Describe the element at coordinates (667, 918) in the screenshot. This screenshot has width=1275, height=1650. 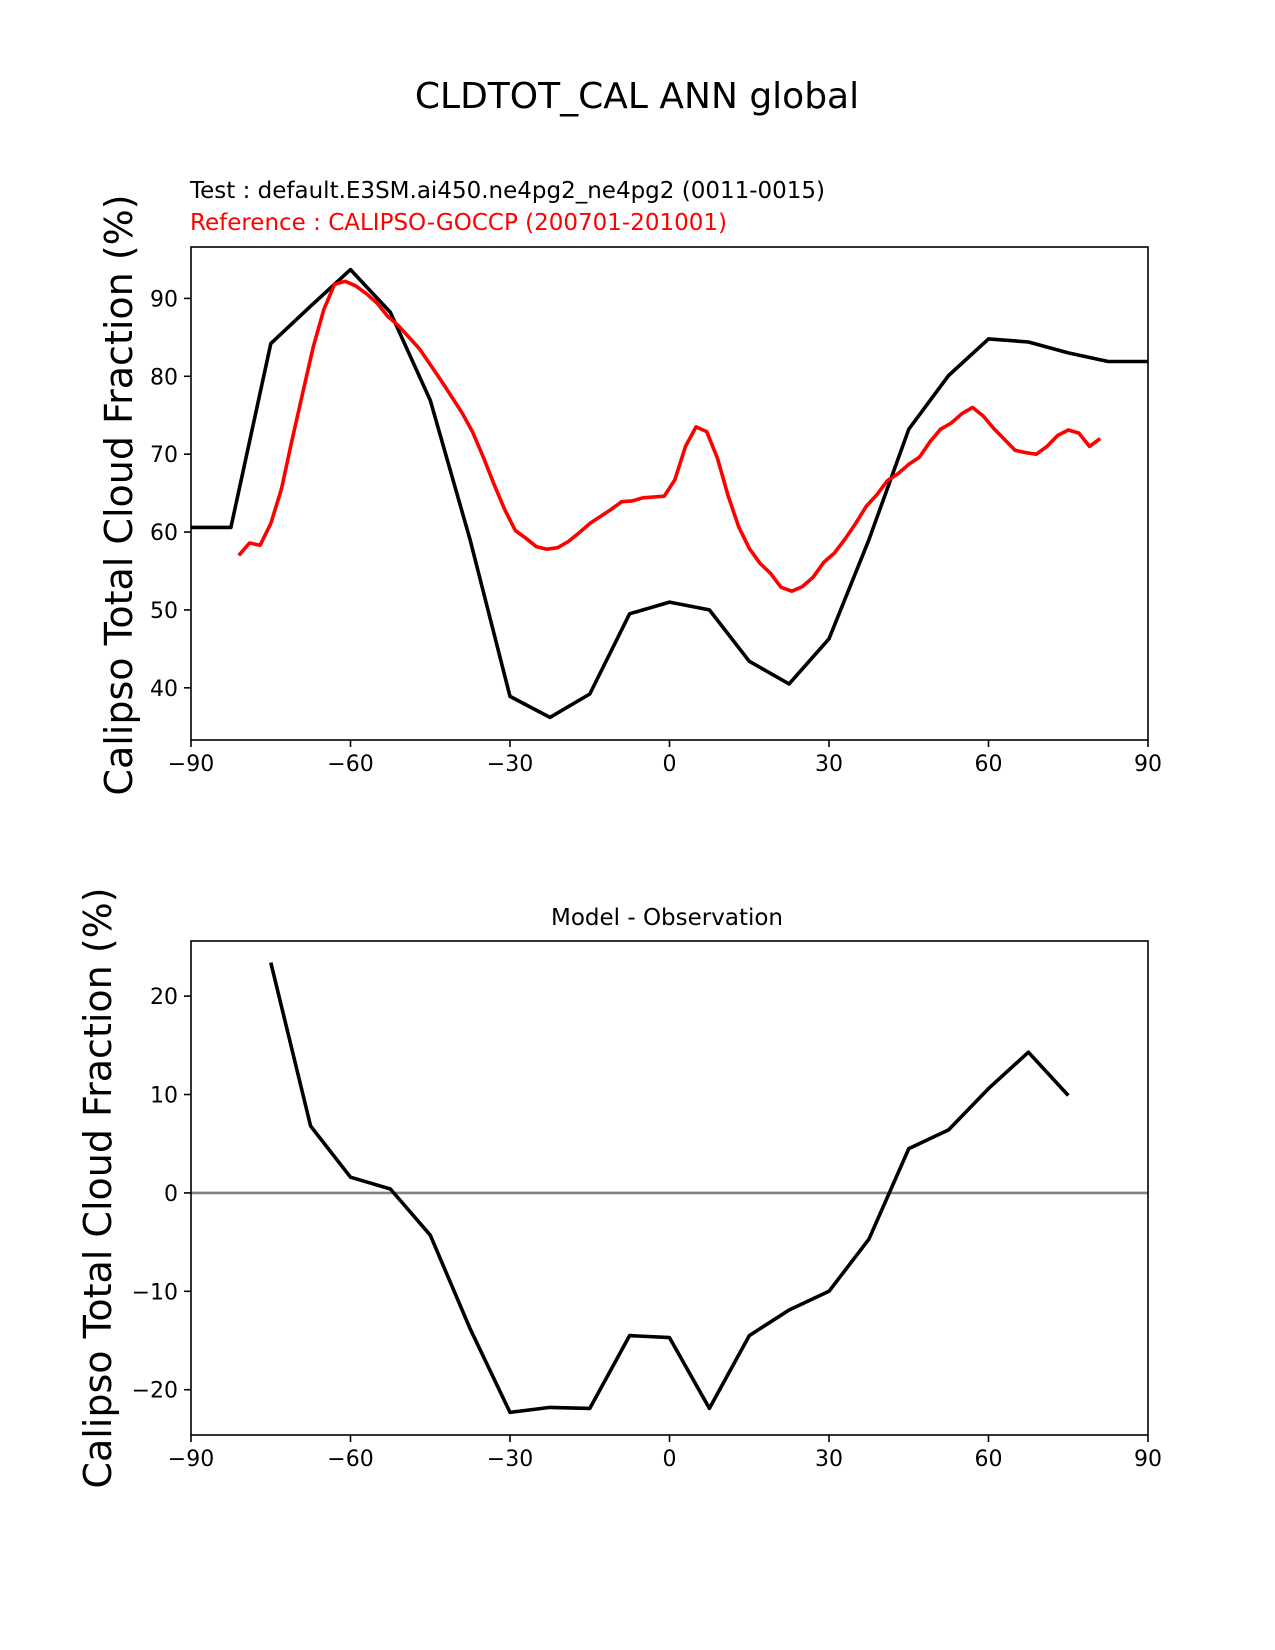
I see `bottom-panel-title: Model - Observation` at that location.